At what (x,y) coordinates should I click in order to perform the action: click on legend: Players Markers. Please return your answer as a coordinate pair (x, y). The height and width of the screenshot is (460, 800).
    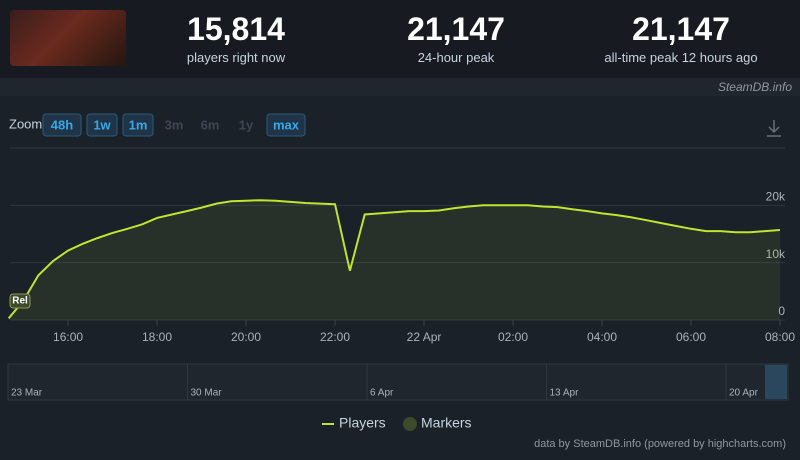
    Looking at the image, I should click on (397, 423).